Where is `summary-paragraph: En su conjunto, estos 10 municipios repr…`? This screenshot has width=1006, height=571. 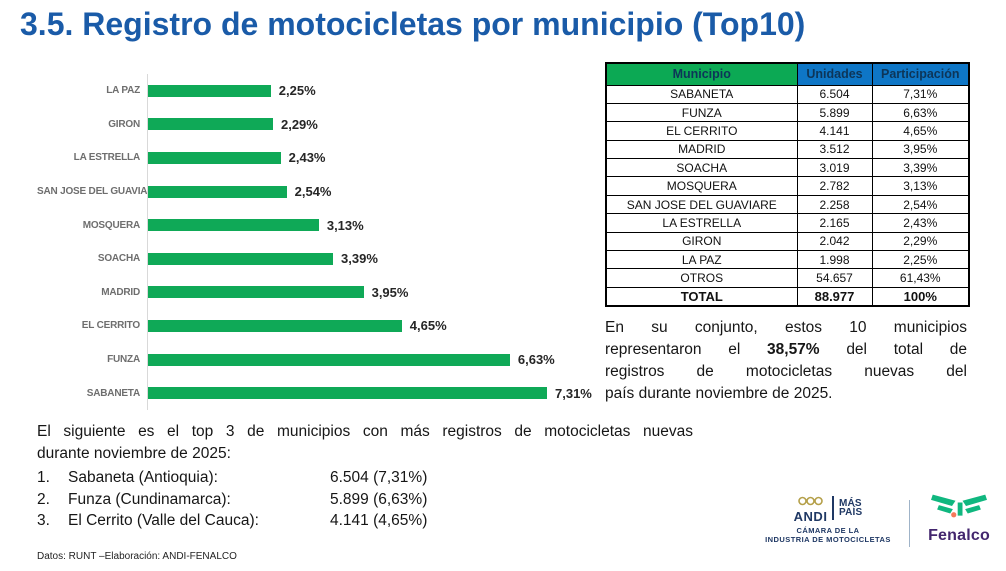 summary-paragraph: En su conjunto, estos 10 municipios repr… is located at coordinates (786, 361).